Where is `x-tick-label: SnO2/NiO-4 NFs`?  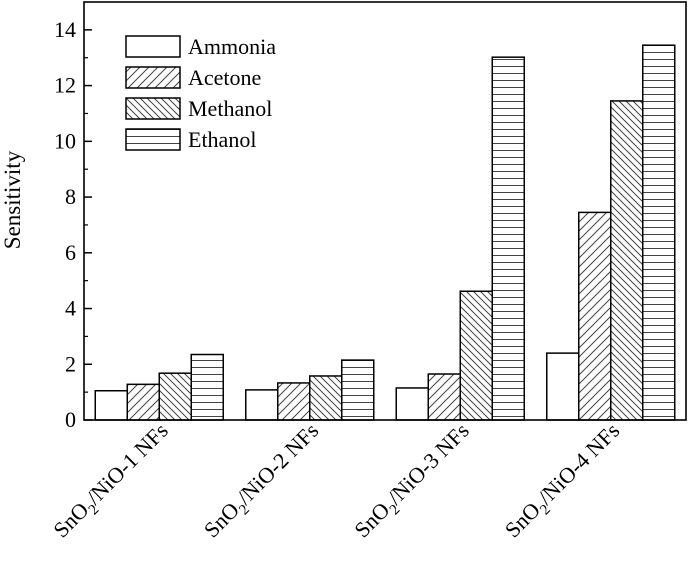
x-tick-label: SnO2/NiO-4 NFs is located at coordinates (564, 482).